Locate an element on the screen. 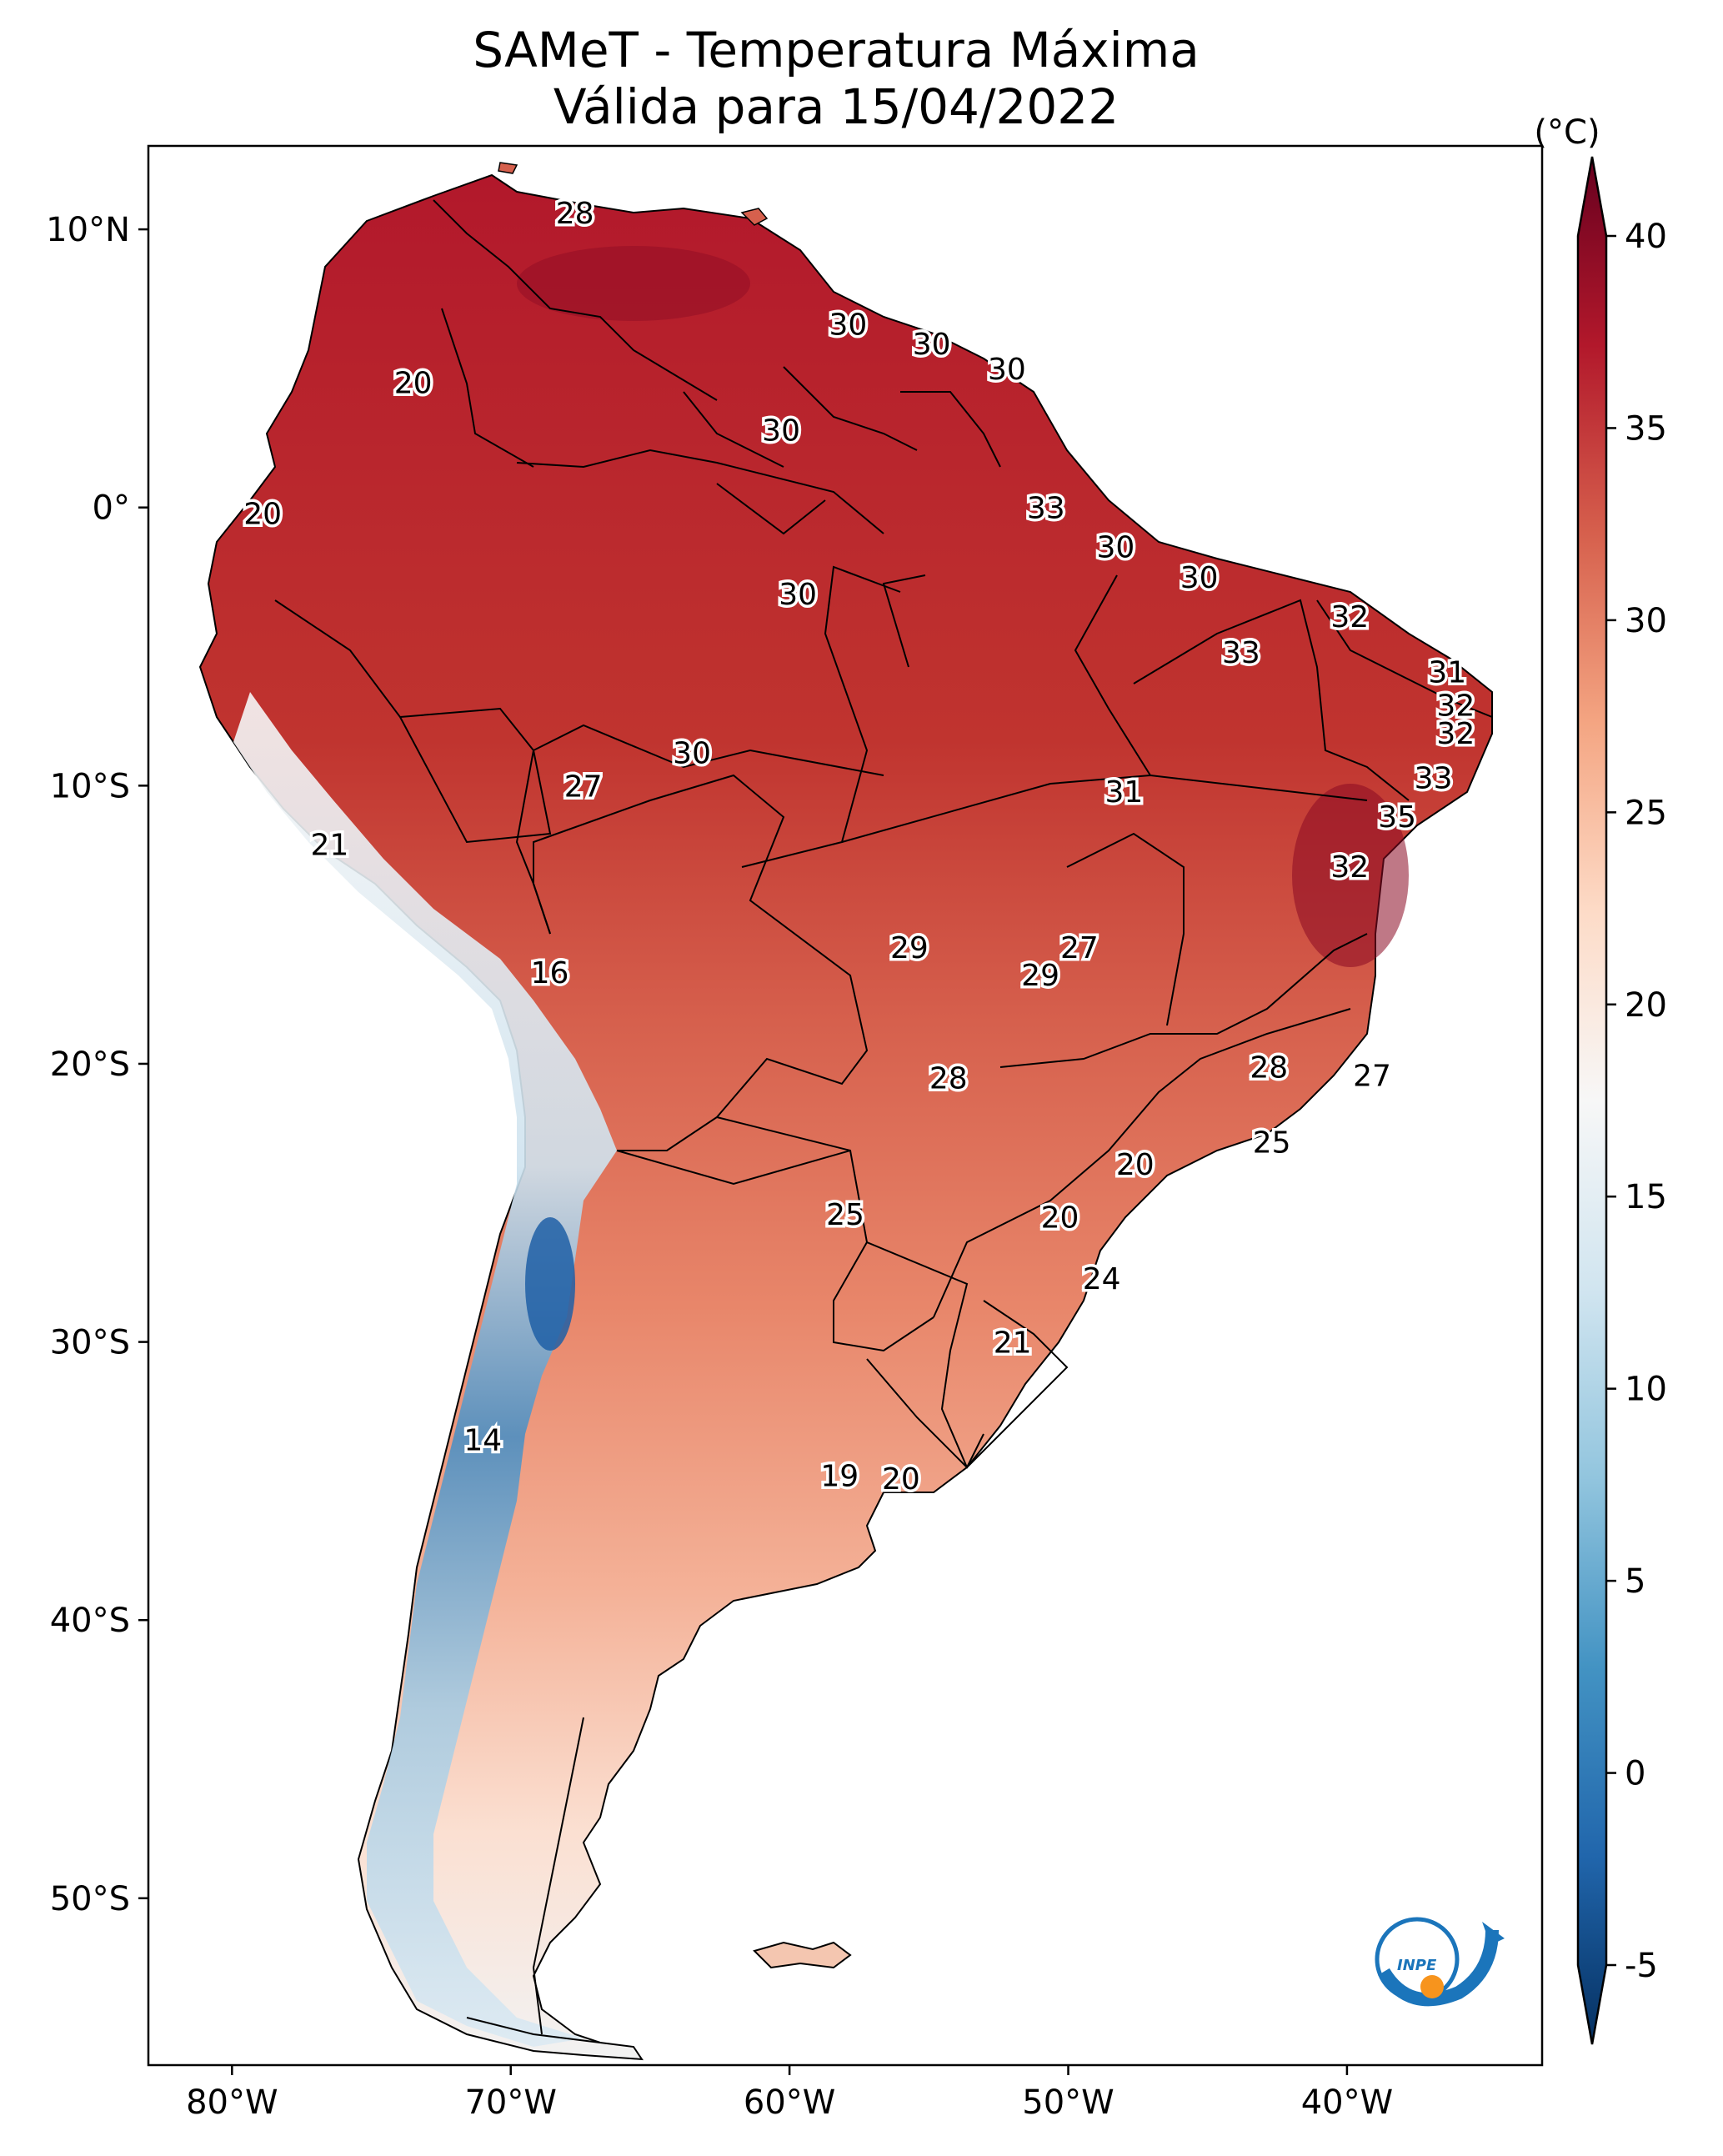 Image resolution: width=1723 pixels, height=2156 pixels. colorbar-tick-label: 15 is located at coordinates (1646, 1197).